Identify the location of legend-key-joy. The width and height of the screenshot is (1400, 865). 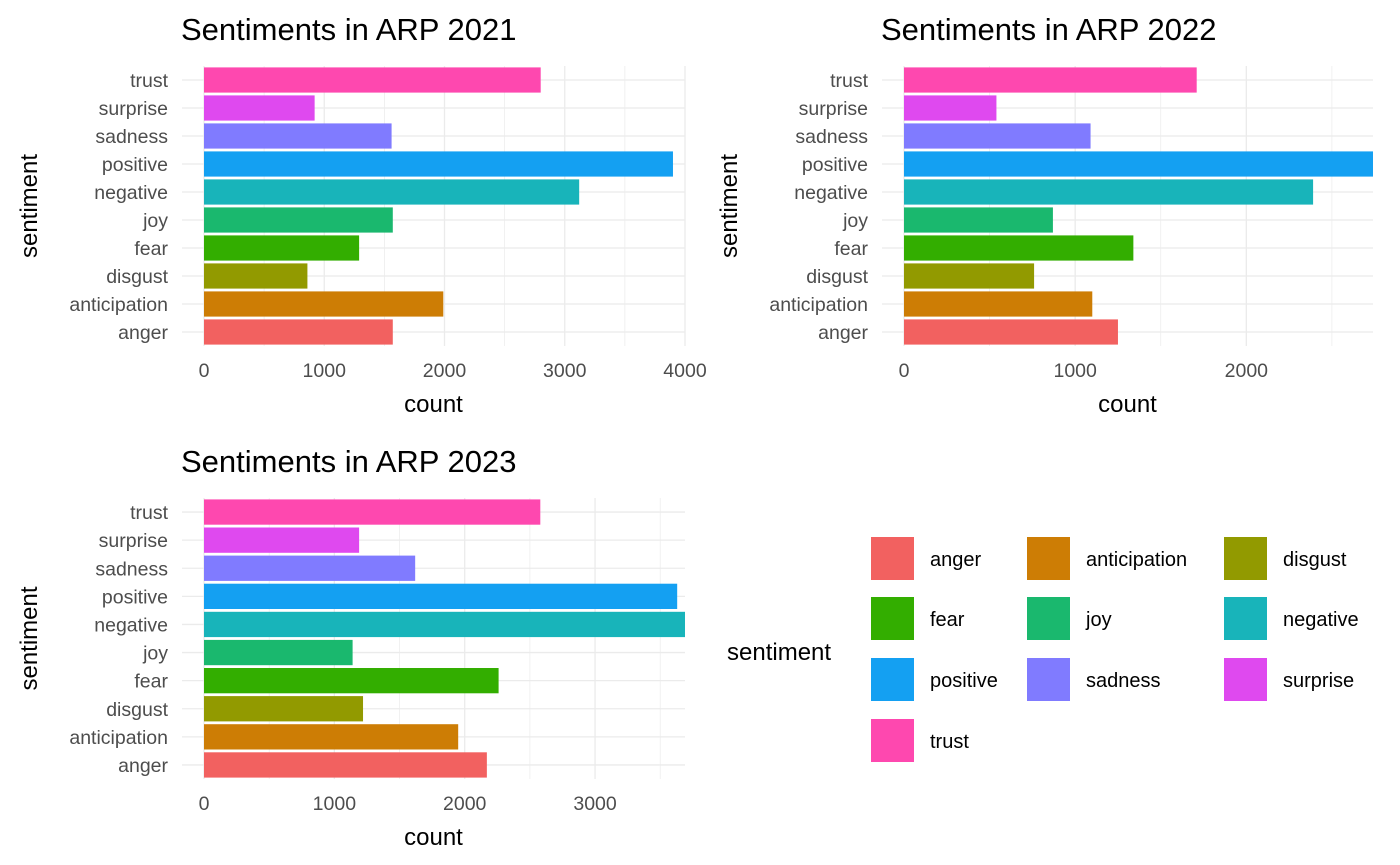
(1048, 618).